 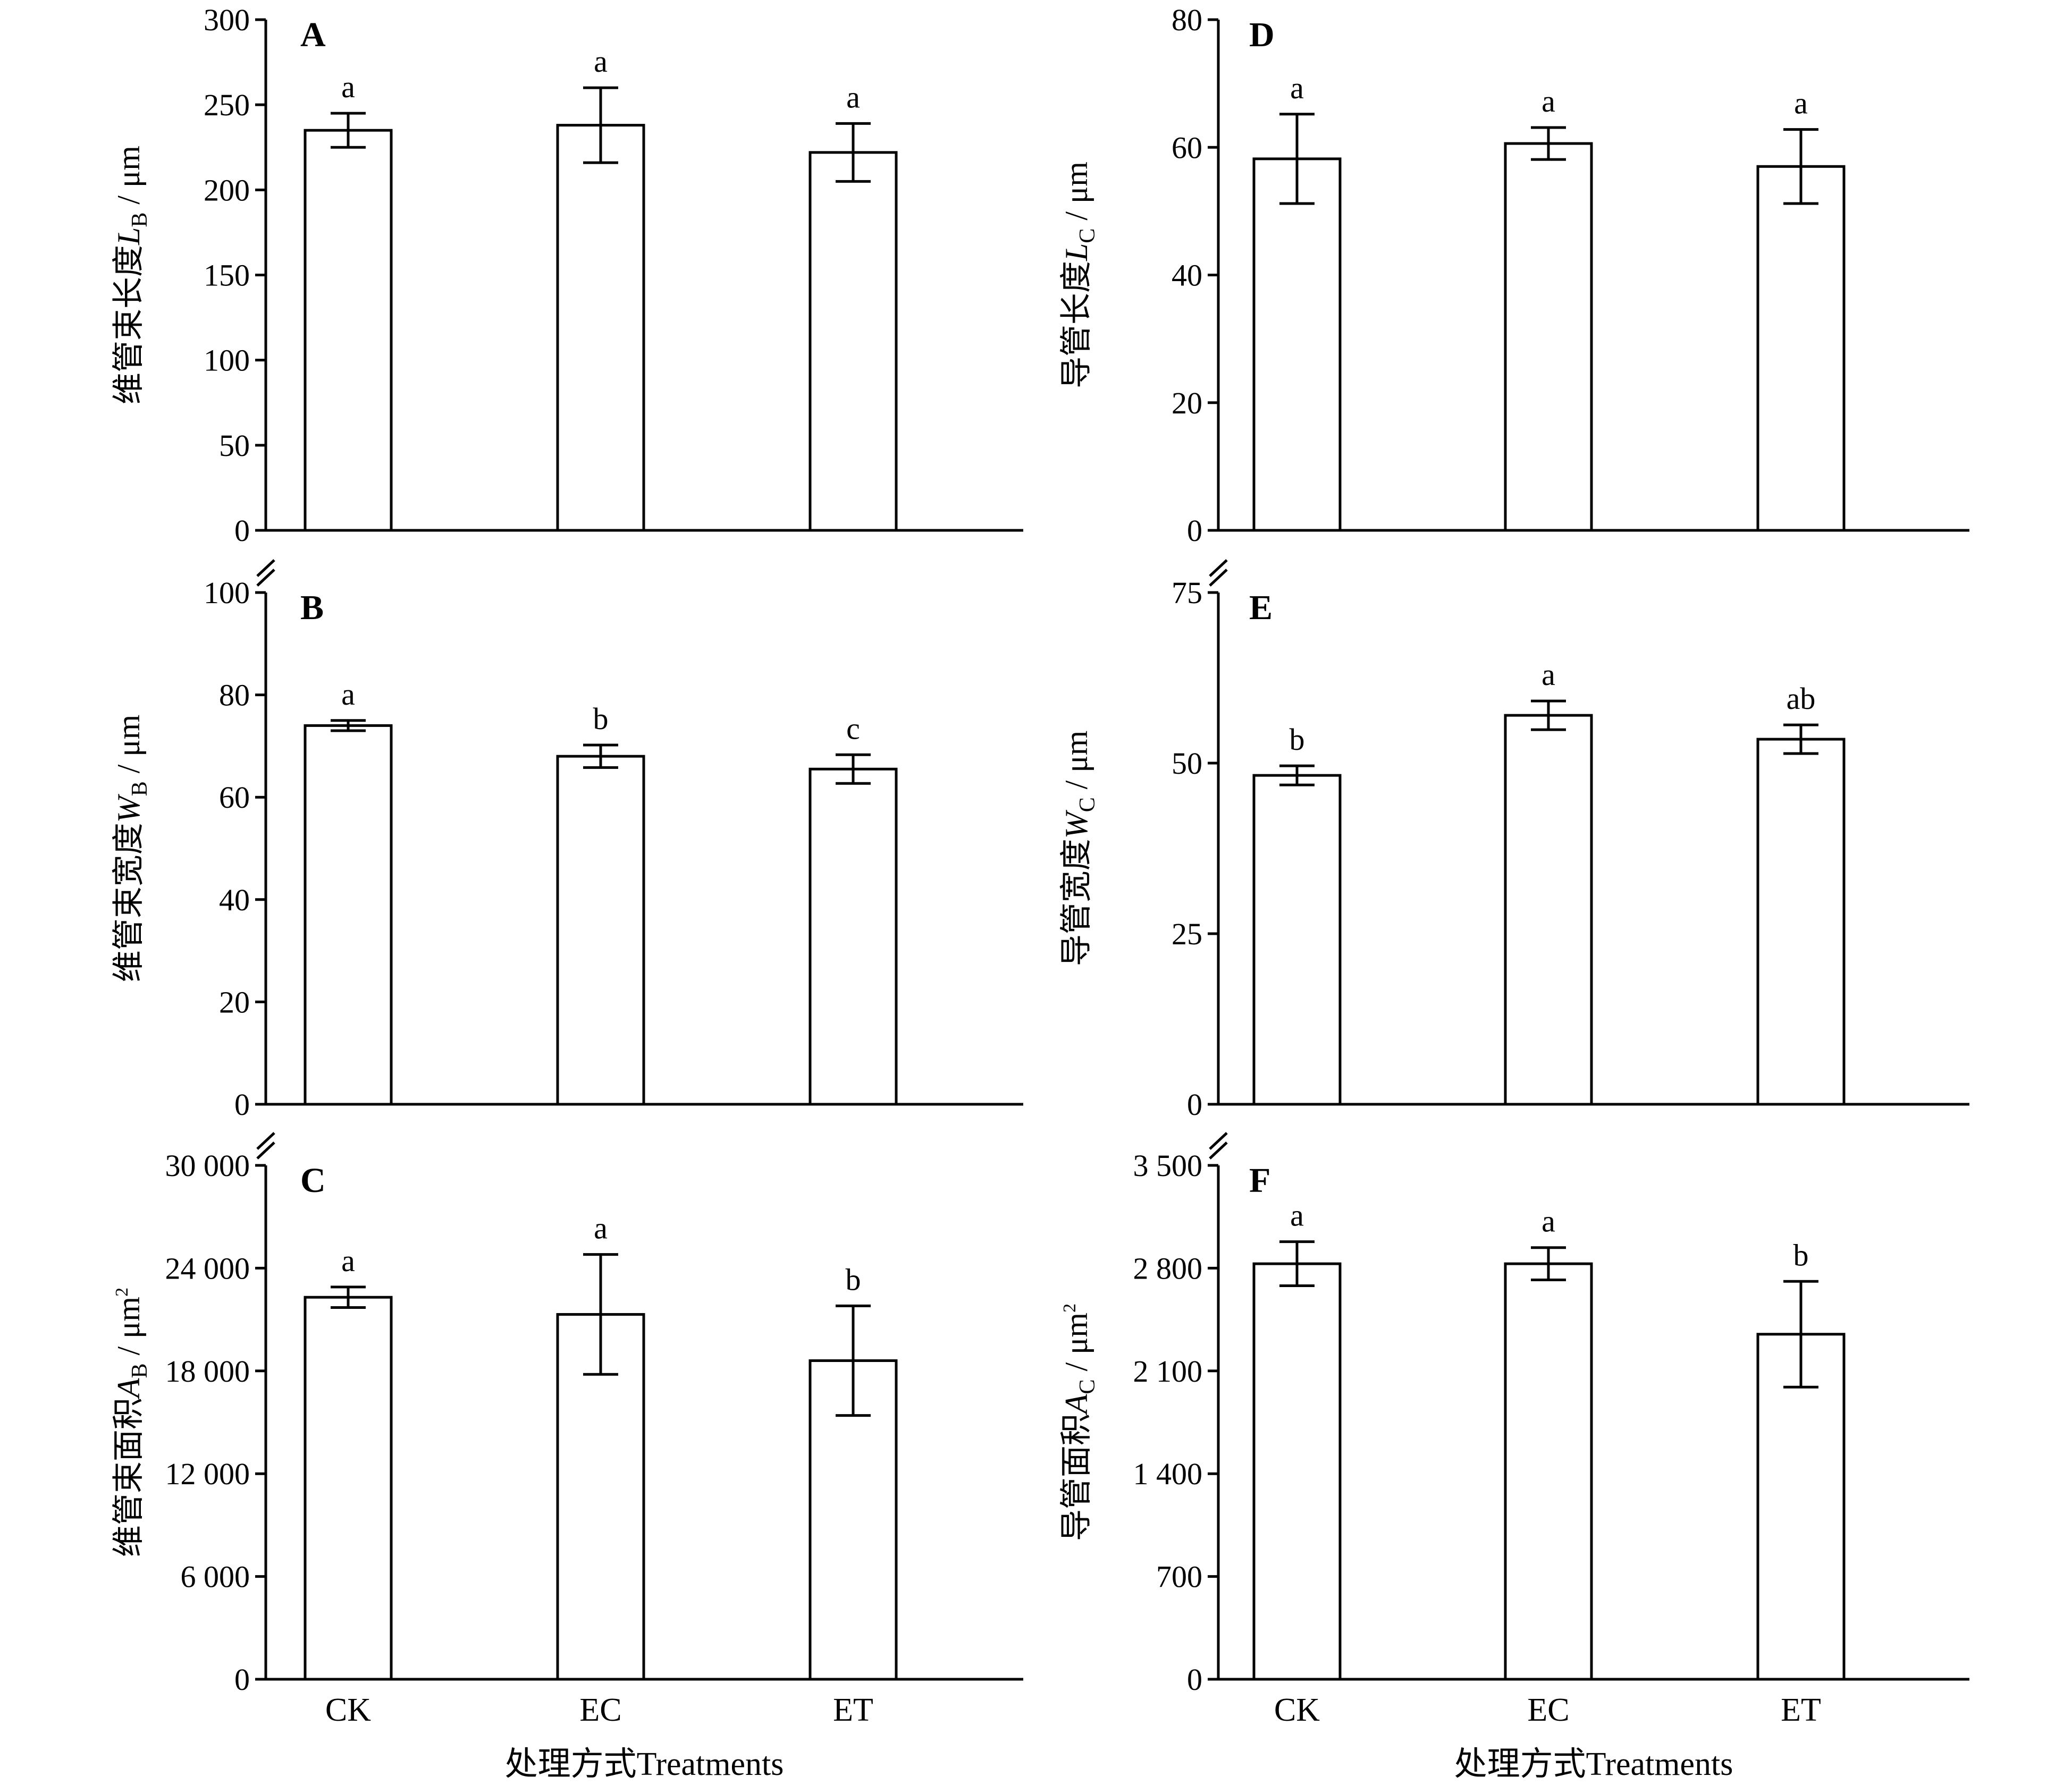 I want to click on y-axis-title: 维管束长度LB / μm, so click(x=131, y=275).